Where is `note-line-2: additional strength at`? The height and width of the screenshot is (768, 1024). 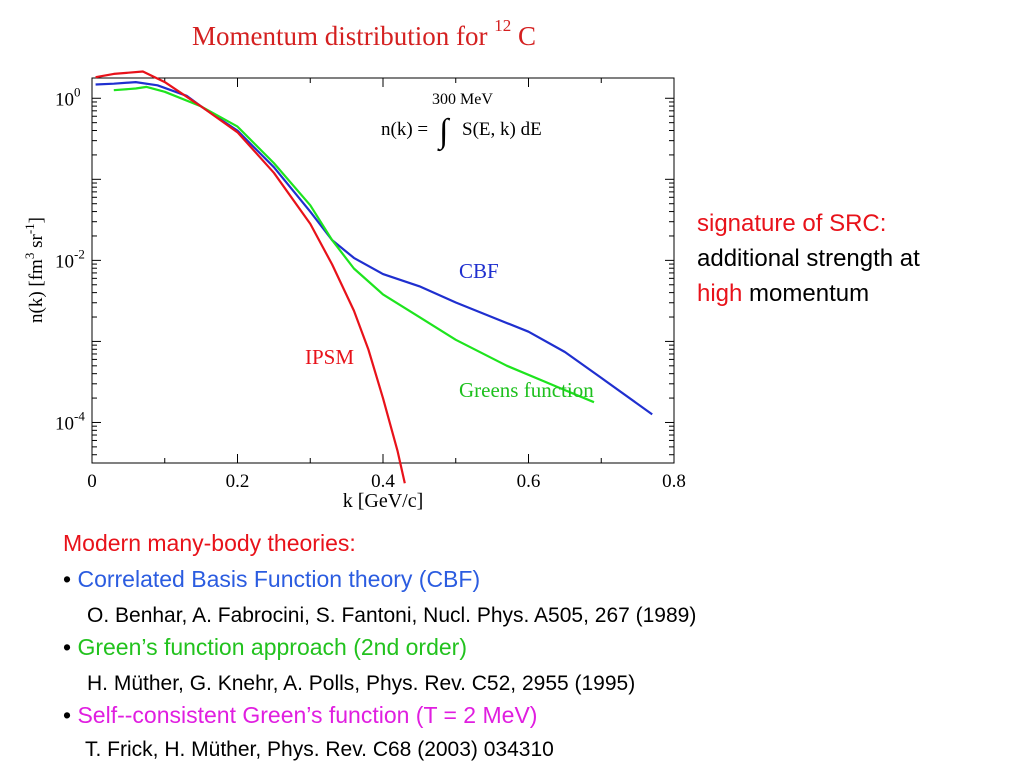
note-line-2: additional strength at is located at coordinates (808, 258).